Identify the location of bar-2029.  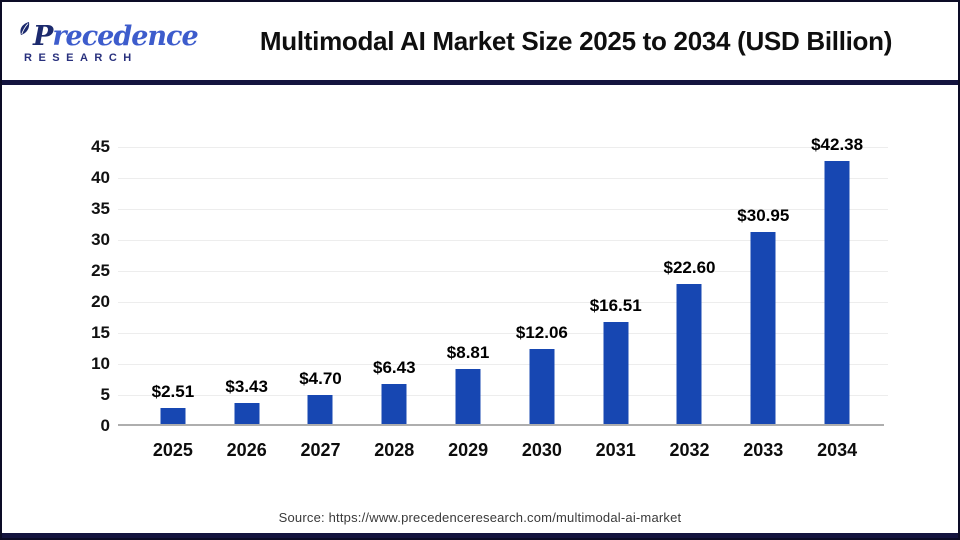
(468, 396).